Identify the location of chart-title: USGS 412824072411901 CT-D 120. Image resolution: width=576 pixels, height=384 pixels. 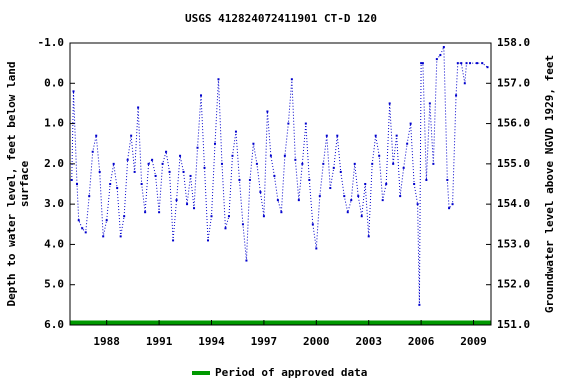
(281, 18).